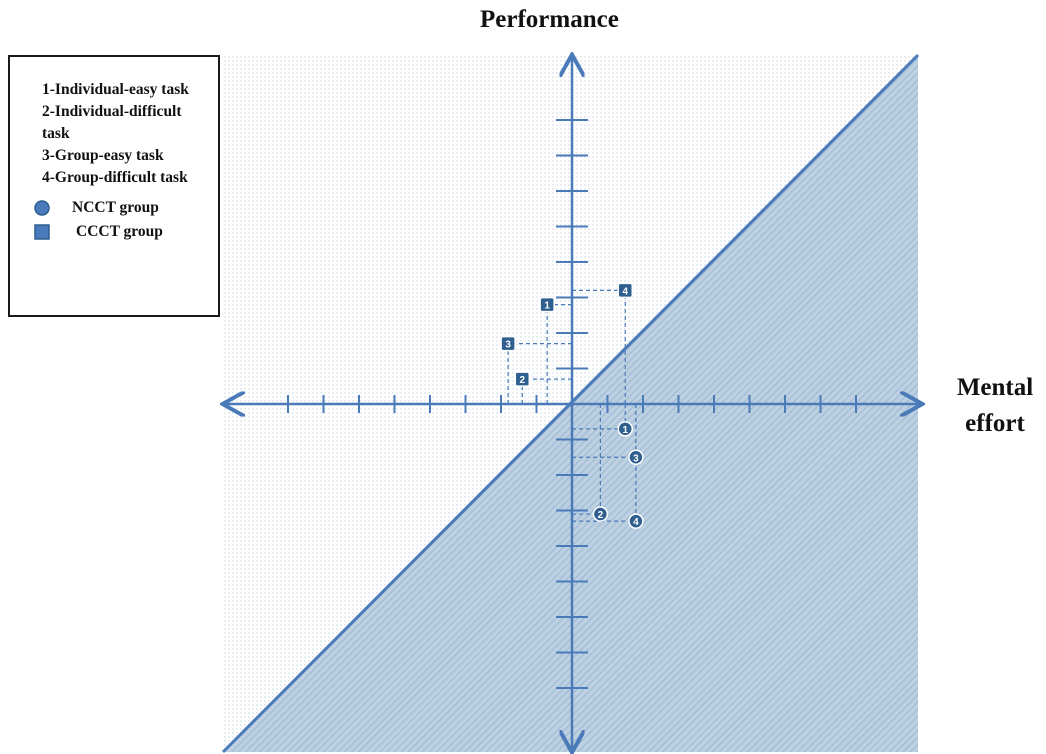  I want to click on legend-task-1: 1-Individual-easy task, so click(115, 89).